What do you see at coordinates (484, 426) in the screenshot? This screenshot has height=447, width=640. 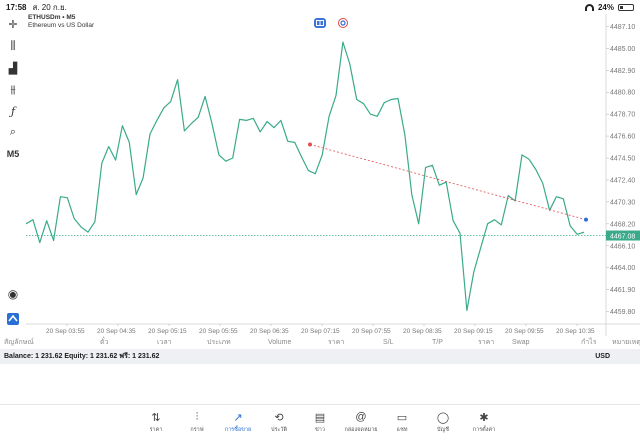 I see `tab-settings: ✱ การตั้งค่า` at bounding box center [484, 426].